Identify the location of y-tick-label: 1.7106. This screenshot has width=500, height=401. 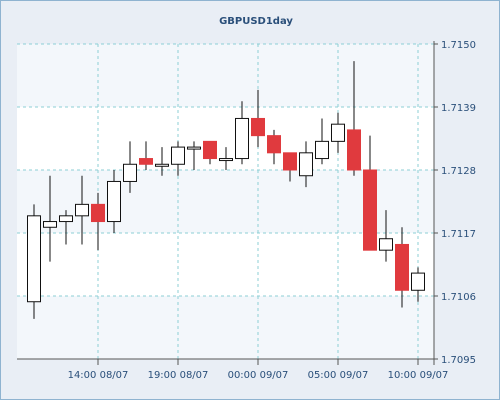
(458, 297).